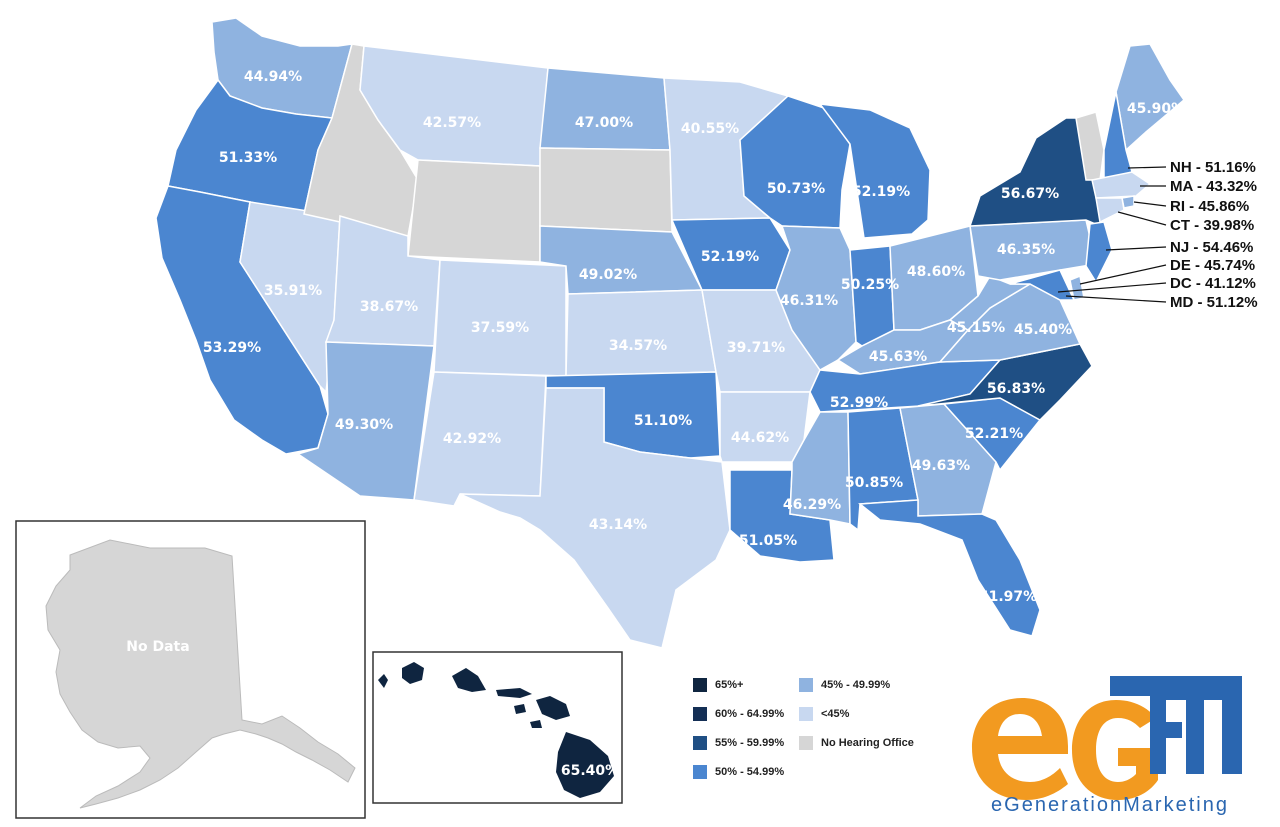 The width and height of the screenshot is (1280, 827). Describe the element at coordinates (750, 714) in the screenshot. I see `legend-label: 60% - 64.99%` at that location.